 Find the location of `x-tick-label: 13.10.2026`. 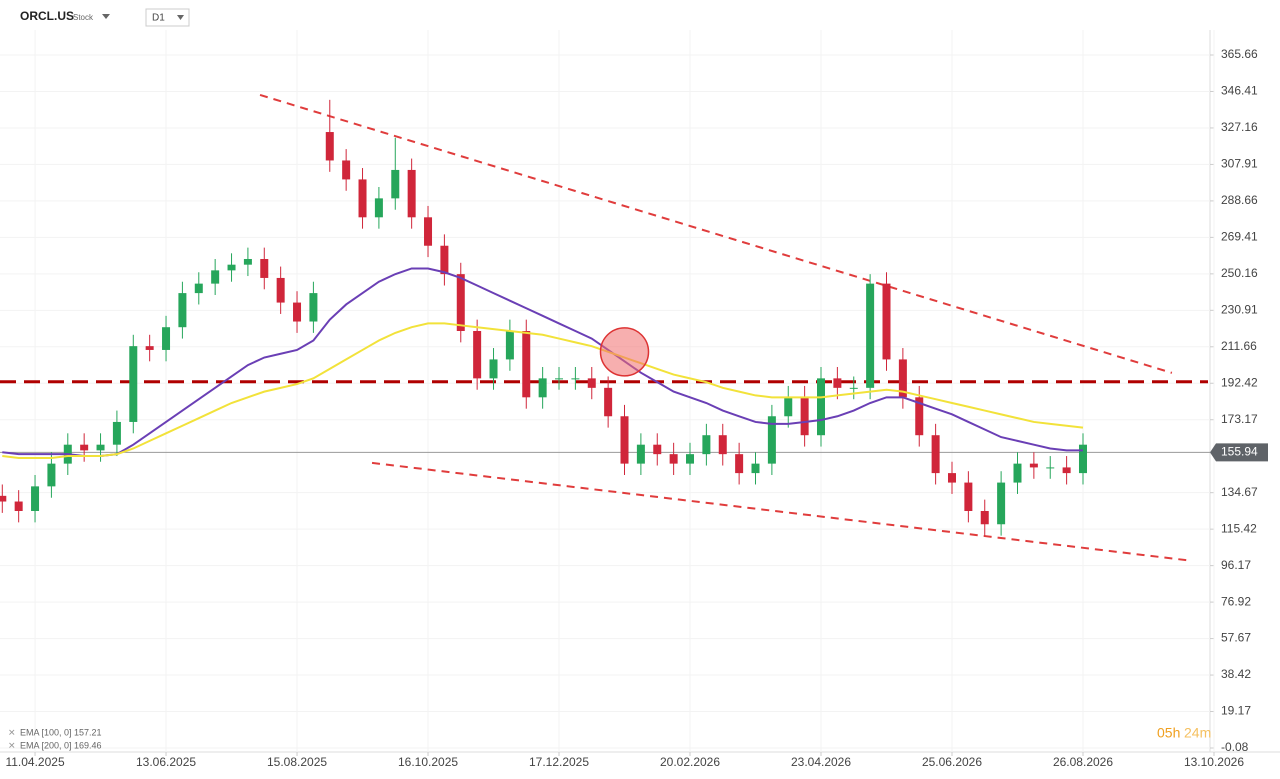

x-tick-label: 13.10.2026 is located at coordinates (1214, 762).